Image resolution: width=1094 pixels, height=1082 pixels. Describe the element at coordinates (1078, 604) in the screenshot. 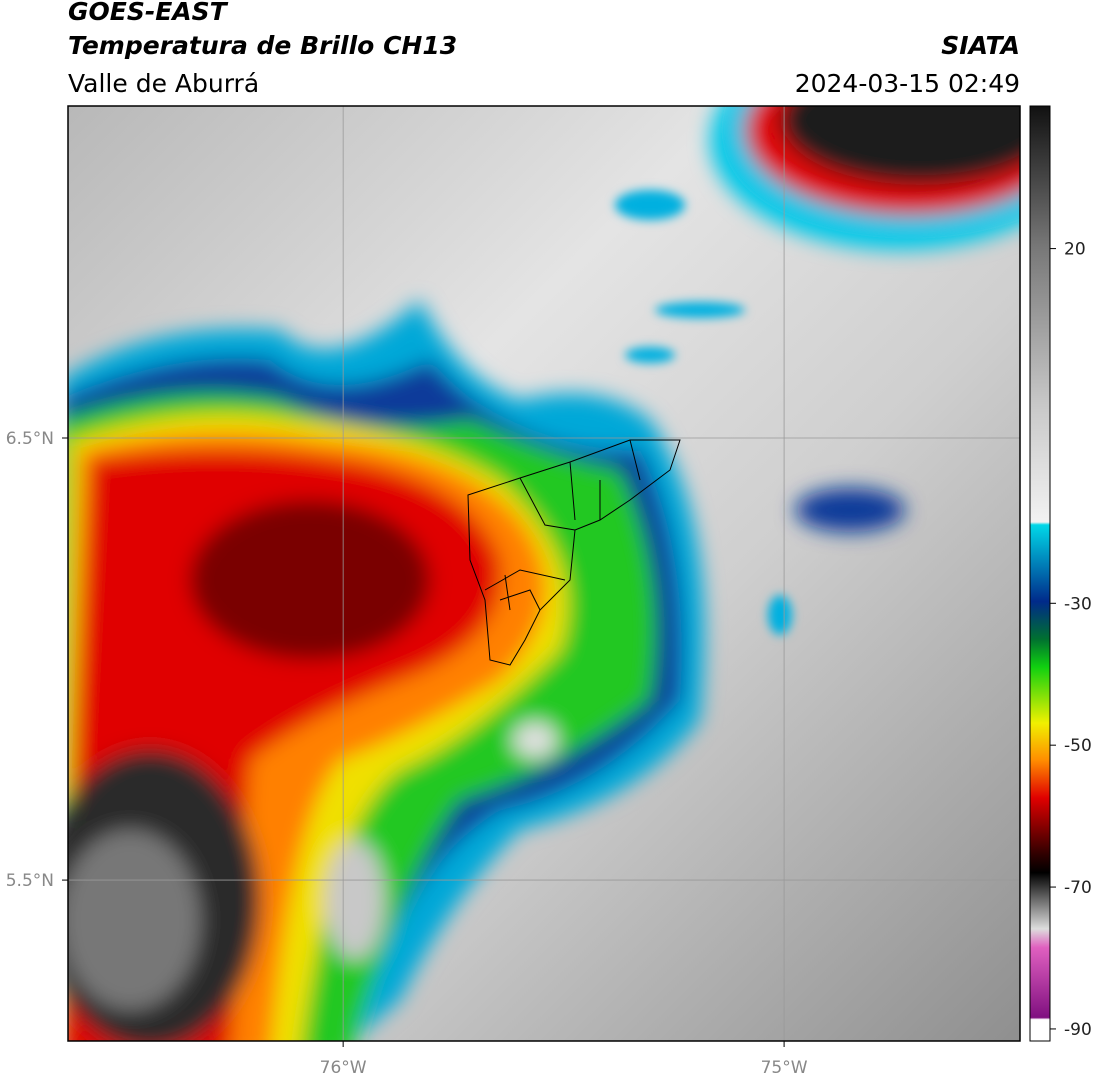

I see `colorbar-tick-label: -30` at that location.